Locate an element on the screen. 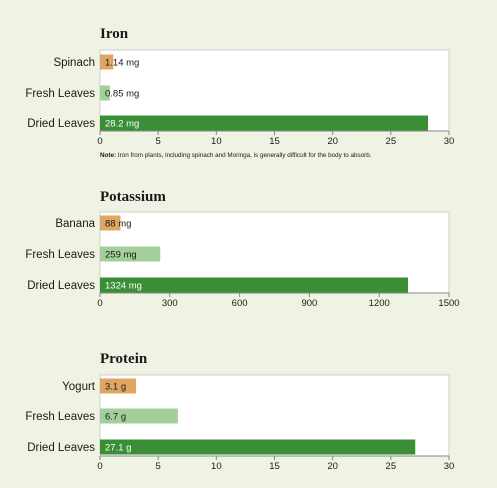 The height and width of the screenshot is (488, 497). iron-x-tick-label: 25 is located at coordinates (391, 141).